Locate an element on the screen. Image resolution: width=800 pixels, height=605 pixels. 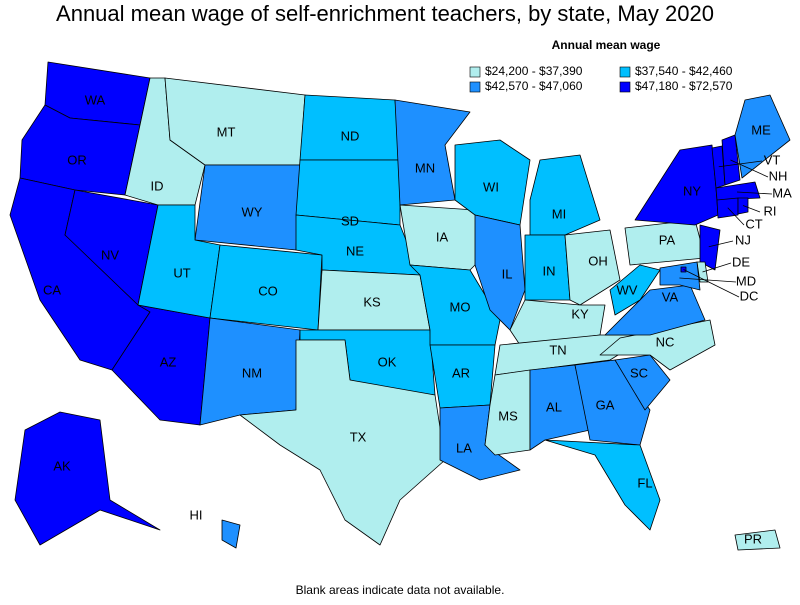
state-label: VA is located at coordinates (670, 296).